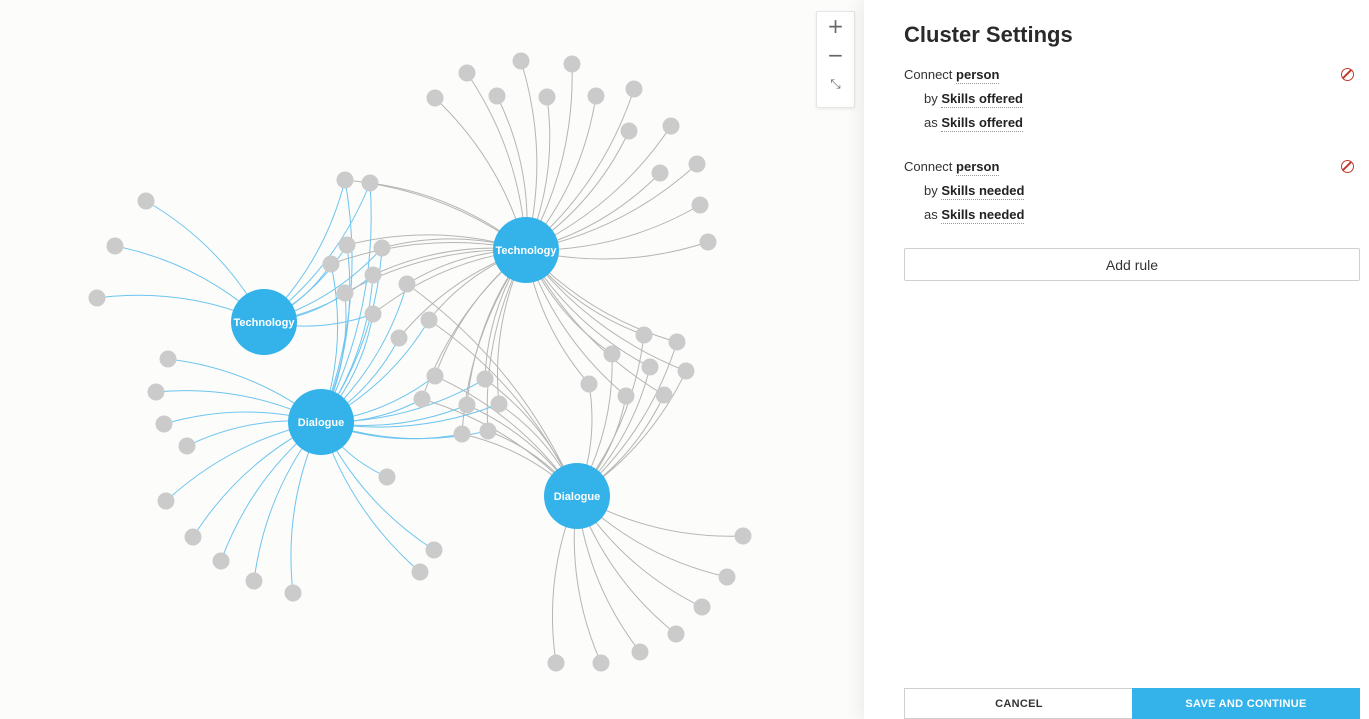 Image resolution: width=1369 pixels, height=719 pixels. Describe the element at coordinates (931, 214) in the screenshot. I see `as-prefix: as` at that location.